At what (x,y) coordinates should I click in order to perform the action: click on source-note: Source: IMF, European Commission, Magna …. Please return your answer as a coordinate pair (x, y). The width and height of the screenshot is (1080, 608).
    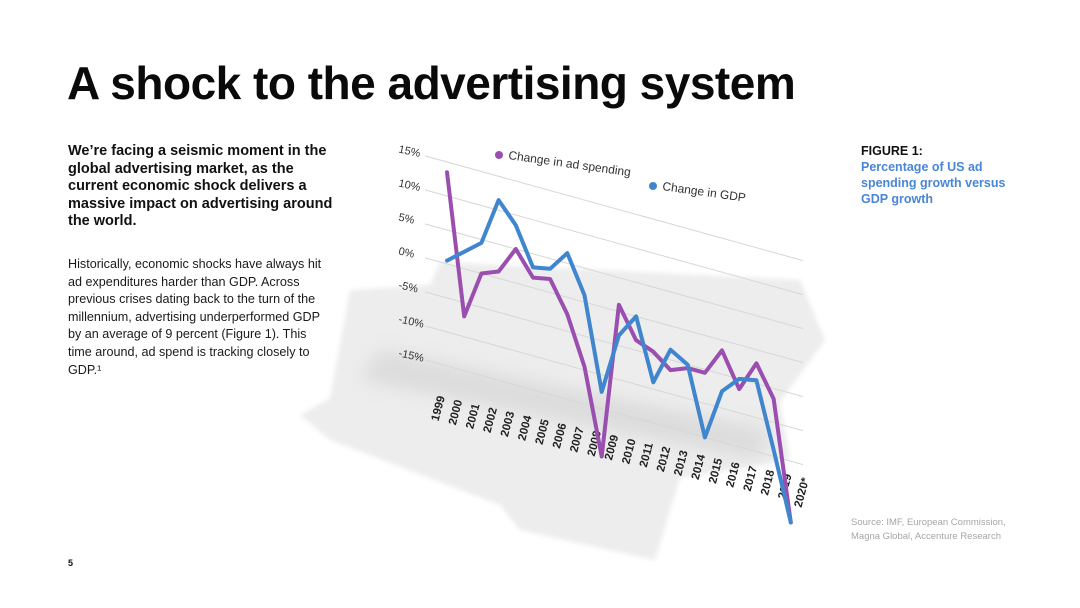
    Looking at the image, I should click on (928, 529).